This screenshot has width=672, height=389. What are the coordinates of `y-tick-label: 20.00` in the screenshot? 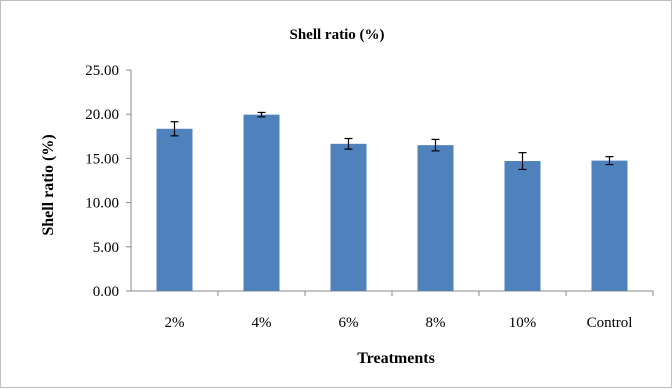 It's located at (102, 115).